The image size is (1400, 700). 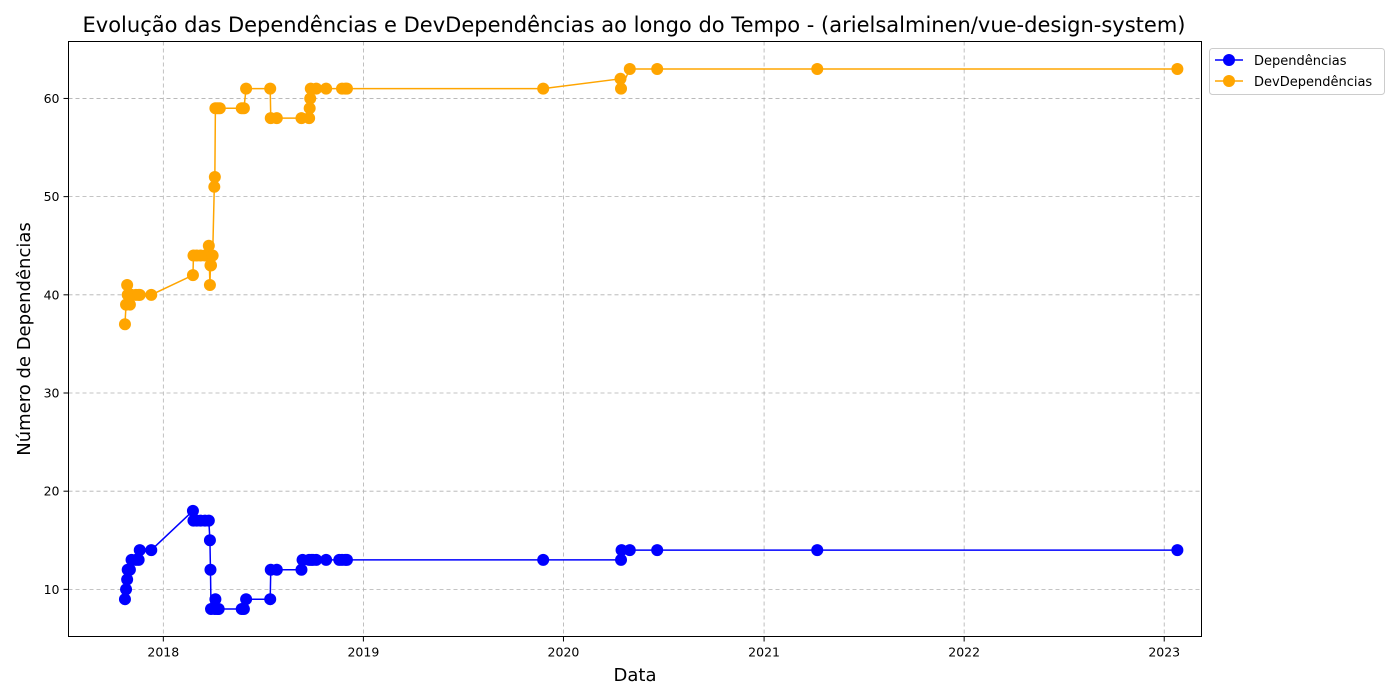 What do you see at coordinates (52, 589) in the screenshot?
I see `y-tick-label: 10` at bounding box center [52, 589].